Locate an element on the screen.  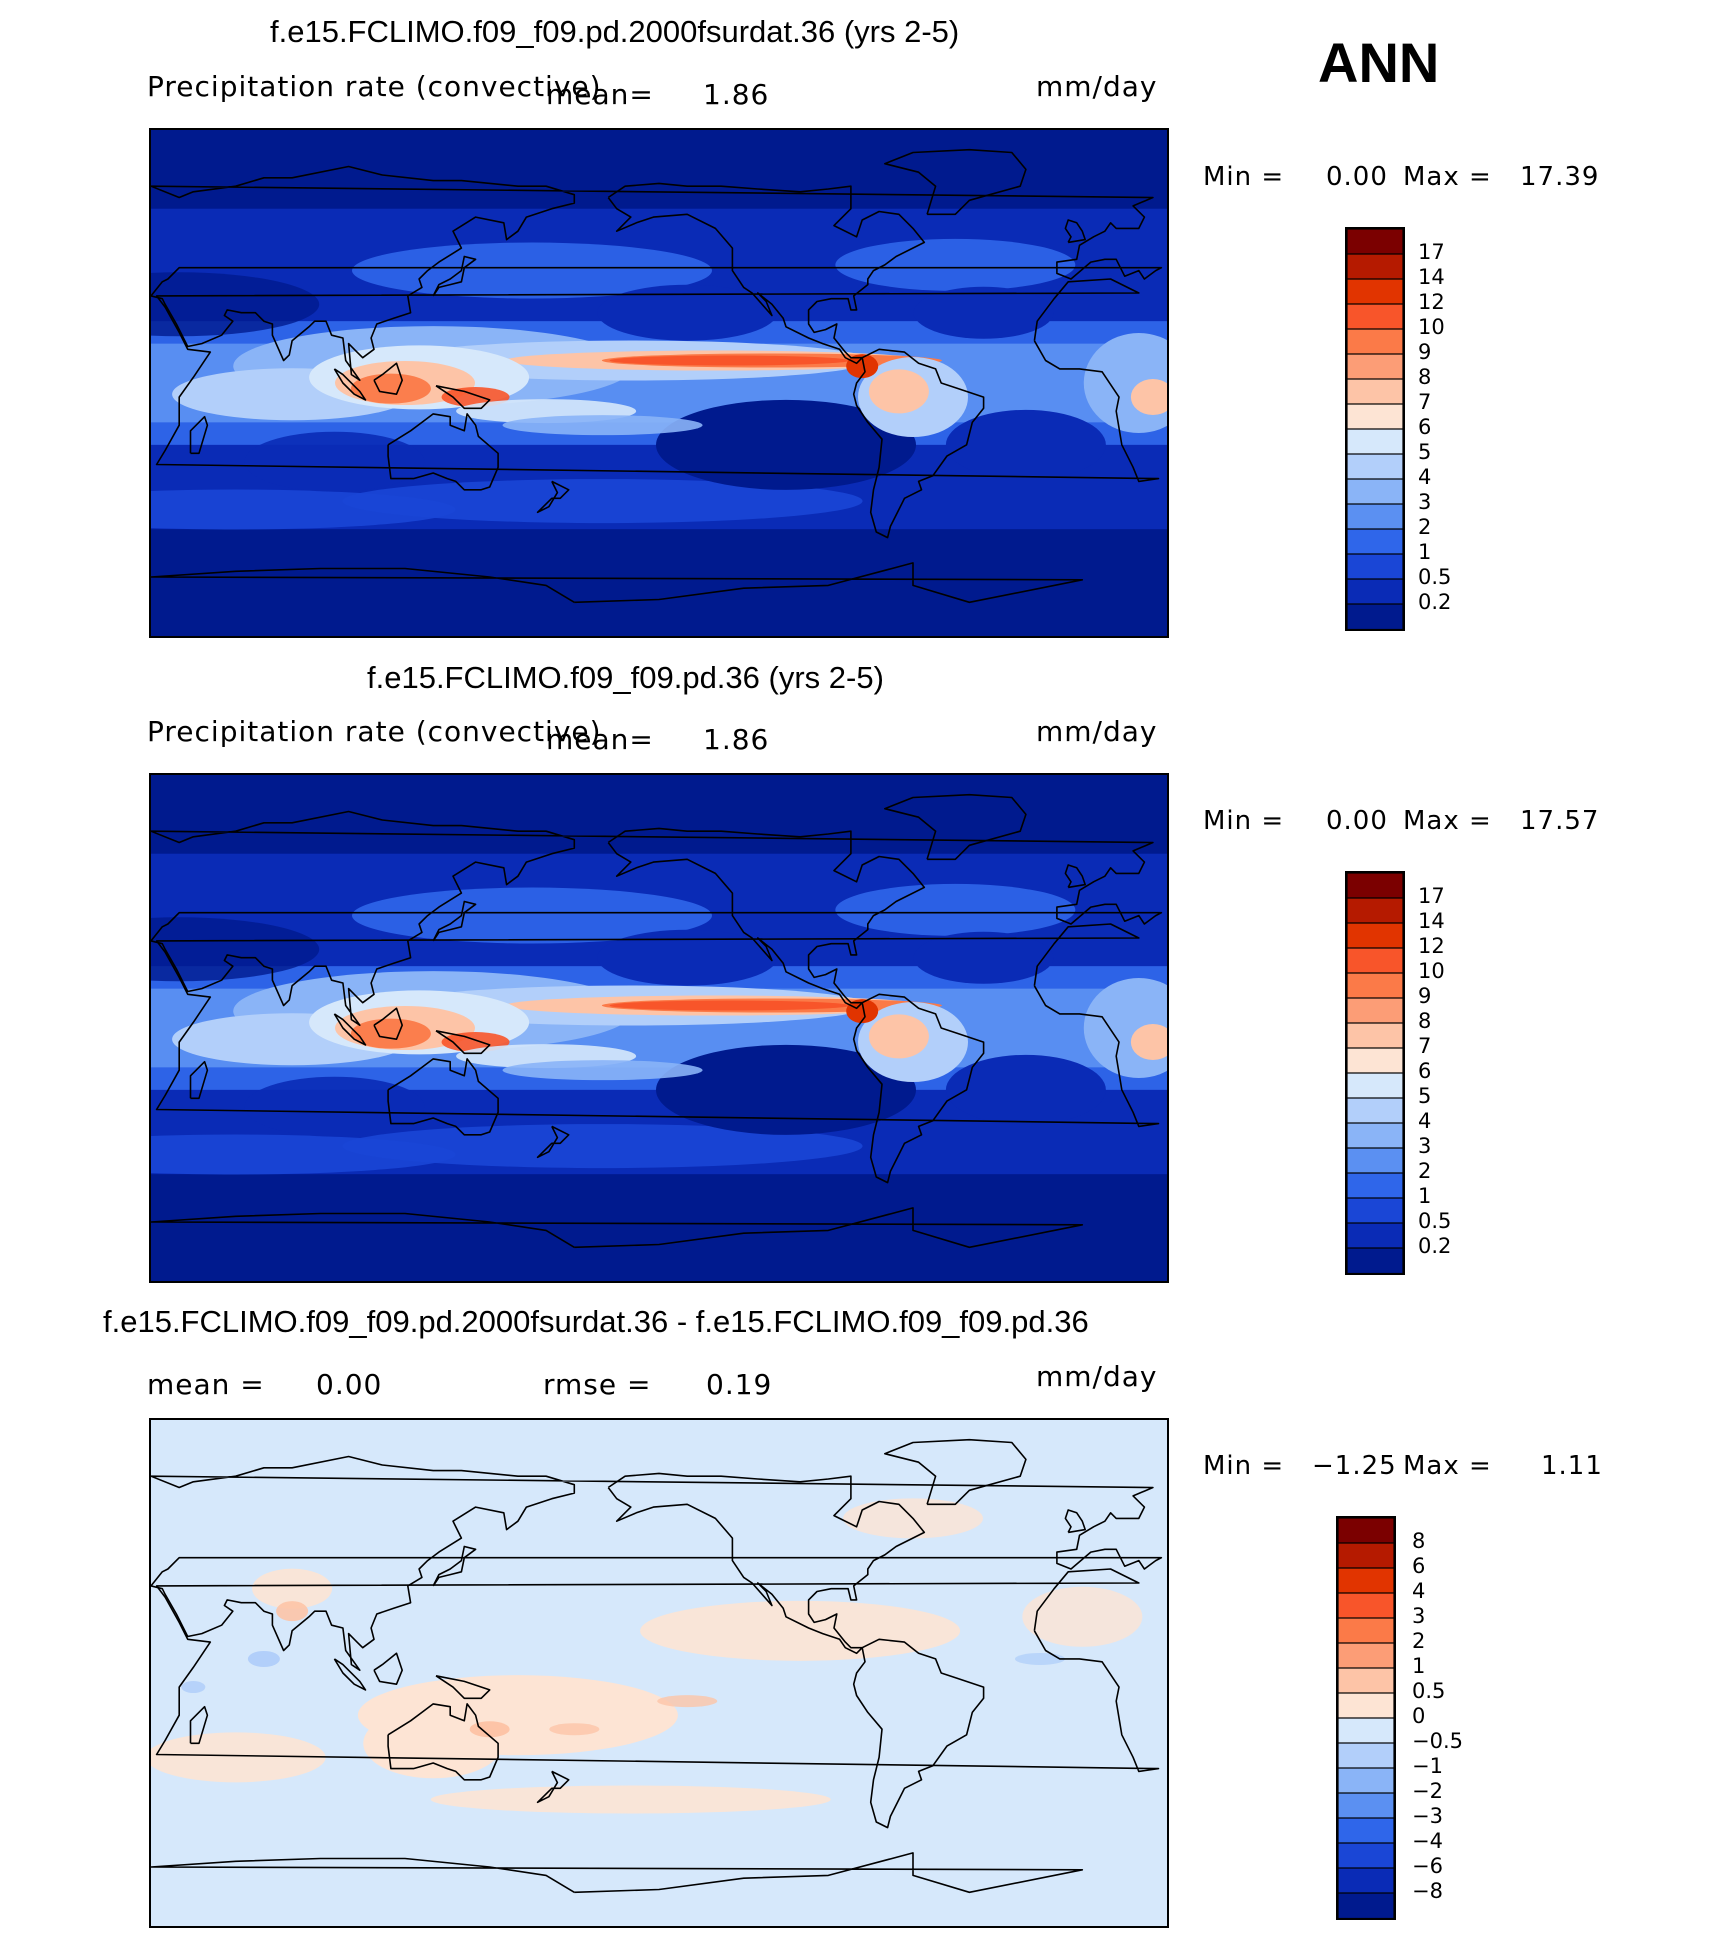
panel2-title: f.e15.FCLIMO.f09_f09.pd.36 (yrs 2-5) is located at coordinates (625, 677).